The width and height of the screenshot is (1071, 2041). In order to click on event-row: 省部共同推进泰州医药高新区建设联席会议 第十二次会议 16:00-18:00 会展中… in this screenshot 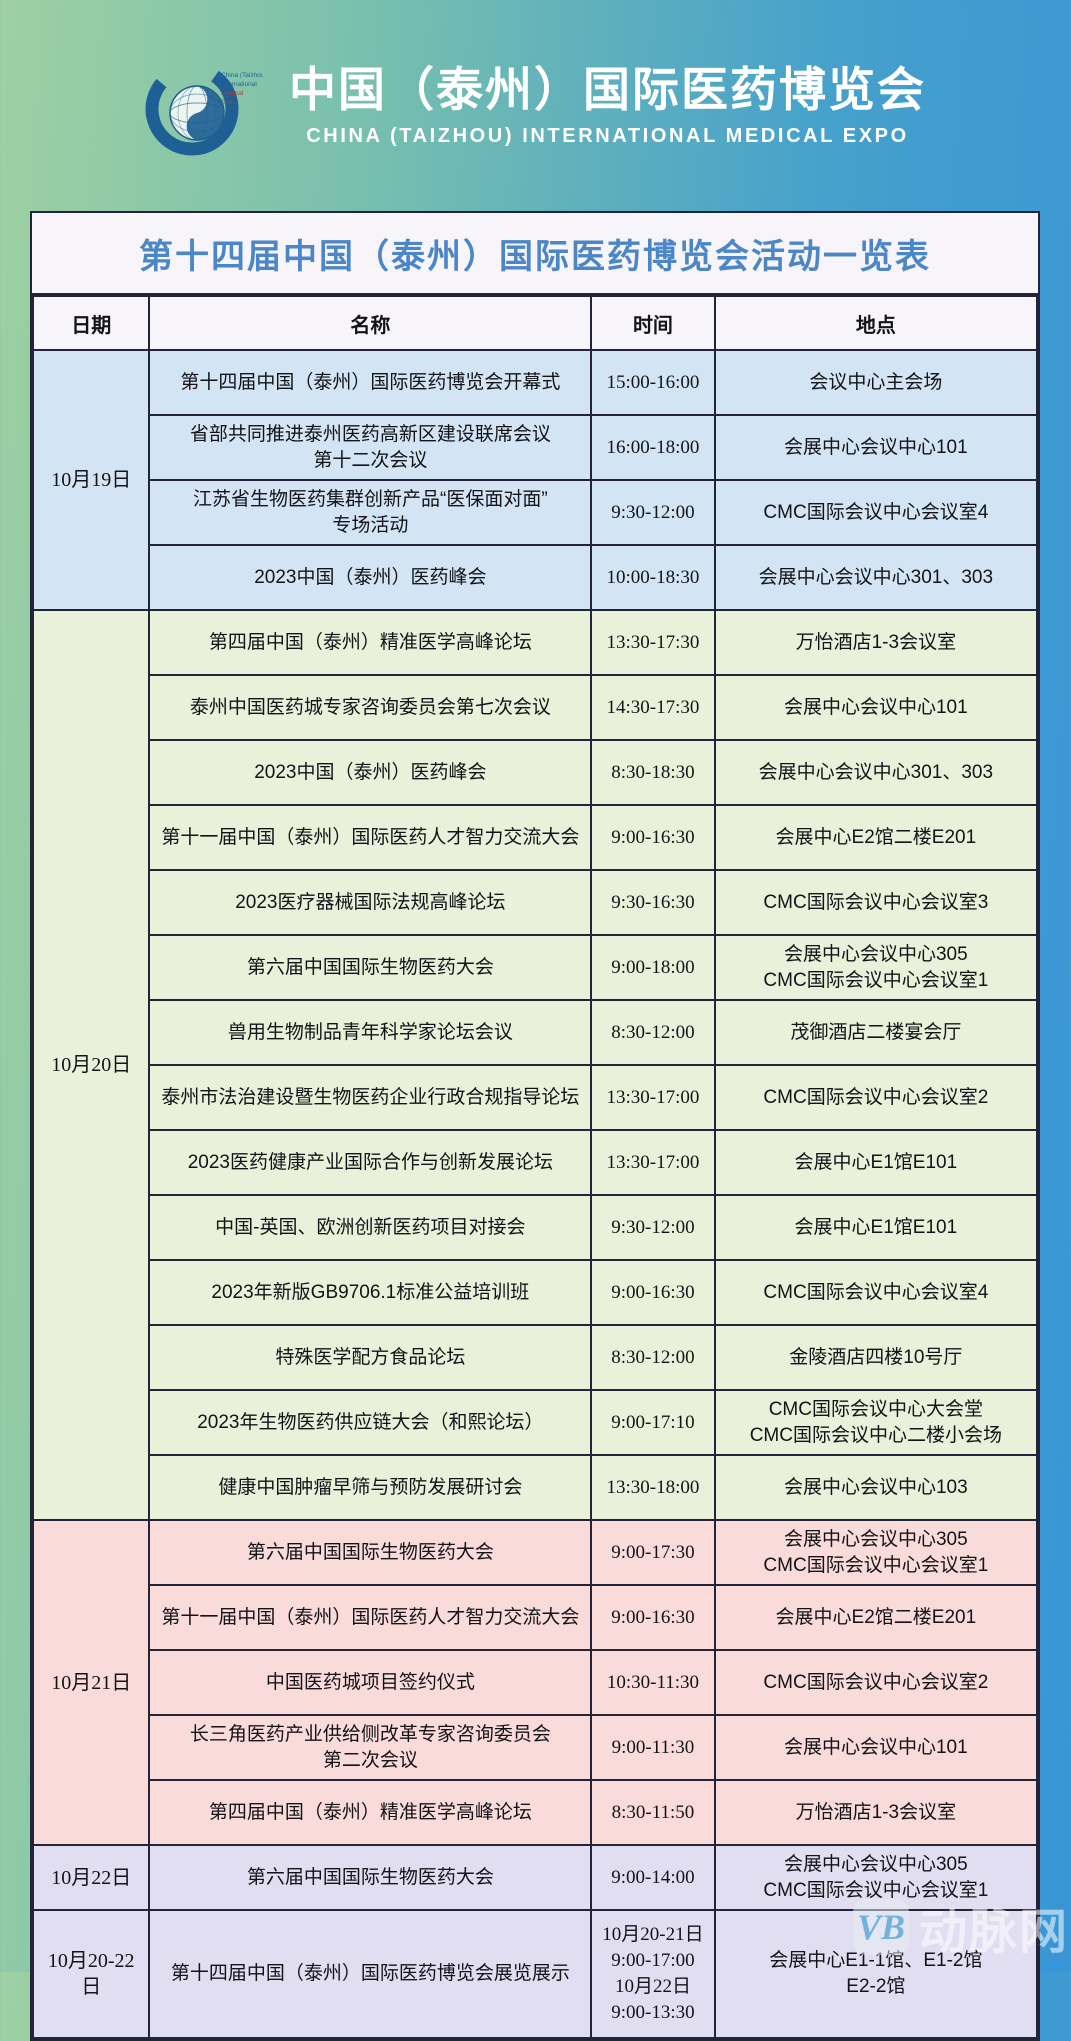, I will do `click(536, 447)`.